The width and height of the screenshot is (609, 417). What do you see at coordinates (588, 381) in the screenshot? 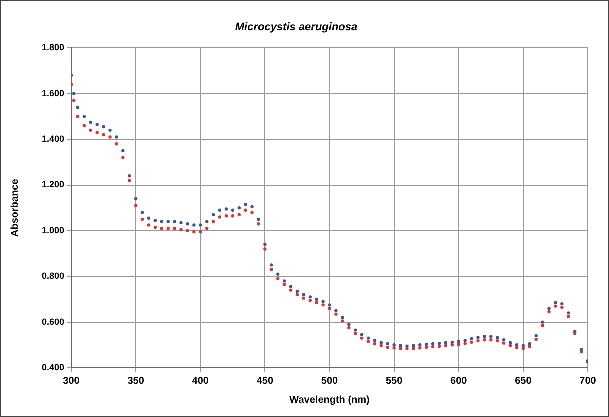
I see `x-tick-label: 700` at bounding box center [588, 381].